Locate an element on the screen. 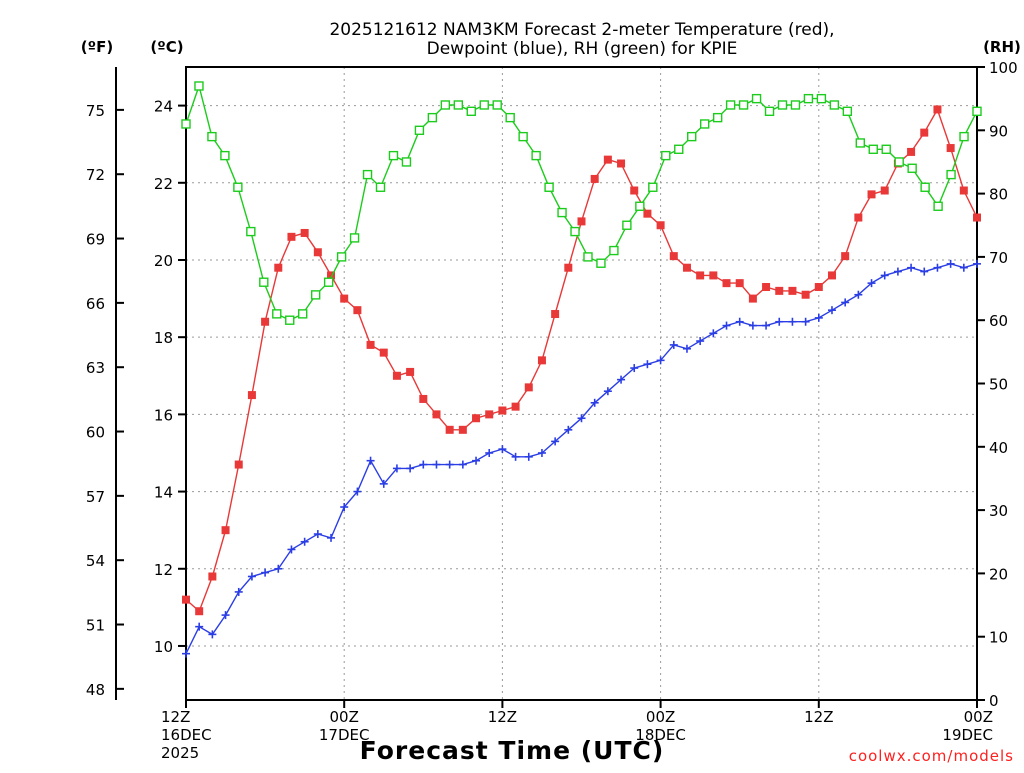 The width and height of the screenshot is (1024, 773). celsius-tick-label: 12 is located at coordinates (163, 570).